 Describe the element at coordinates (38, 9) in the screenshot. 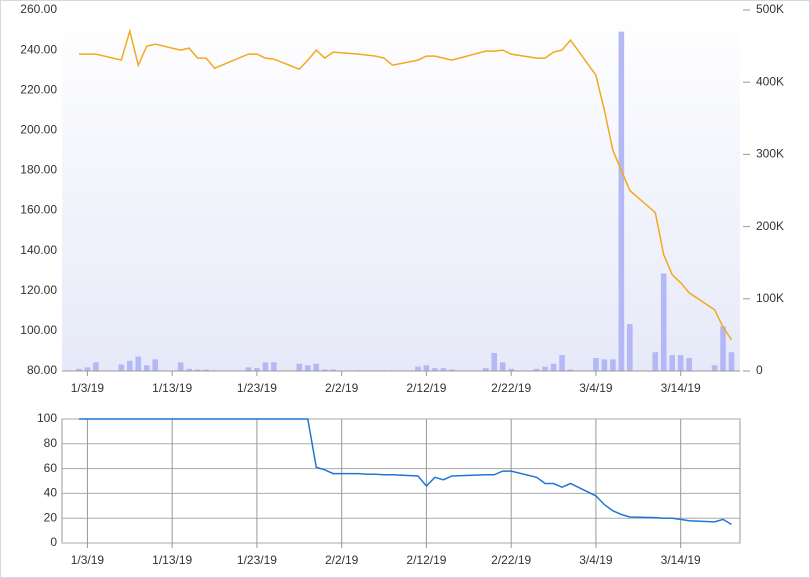

I see `y-tick-label: 260.00` at that location.